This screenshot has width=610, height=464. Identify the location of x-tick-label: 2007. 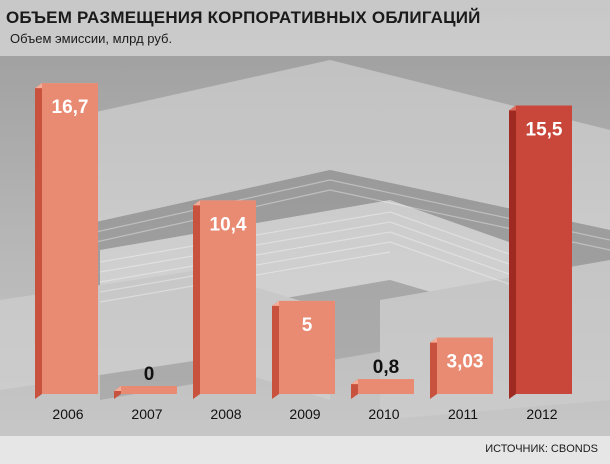
(146, 414).